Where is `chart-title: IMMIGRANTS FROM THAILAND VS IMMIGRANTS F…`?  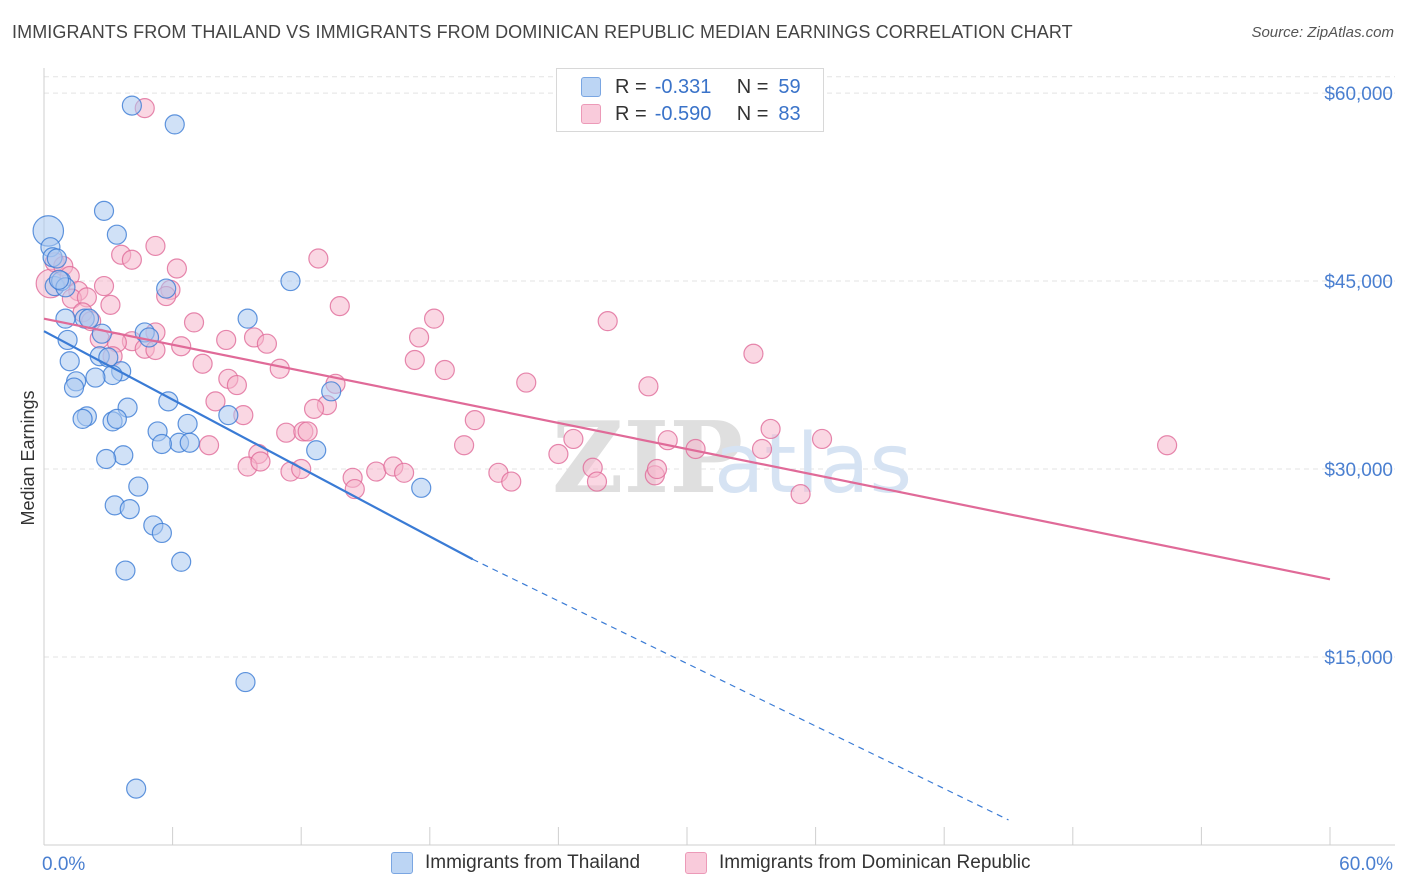 chart-title: IMMIGRANTS FROM THAILAND VS IMMIGRANTS F… is located at coordinates (542, 32).